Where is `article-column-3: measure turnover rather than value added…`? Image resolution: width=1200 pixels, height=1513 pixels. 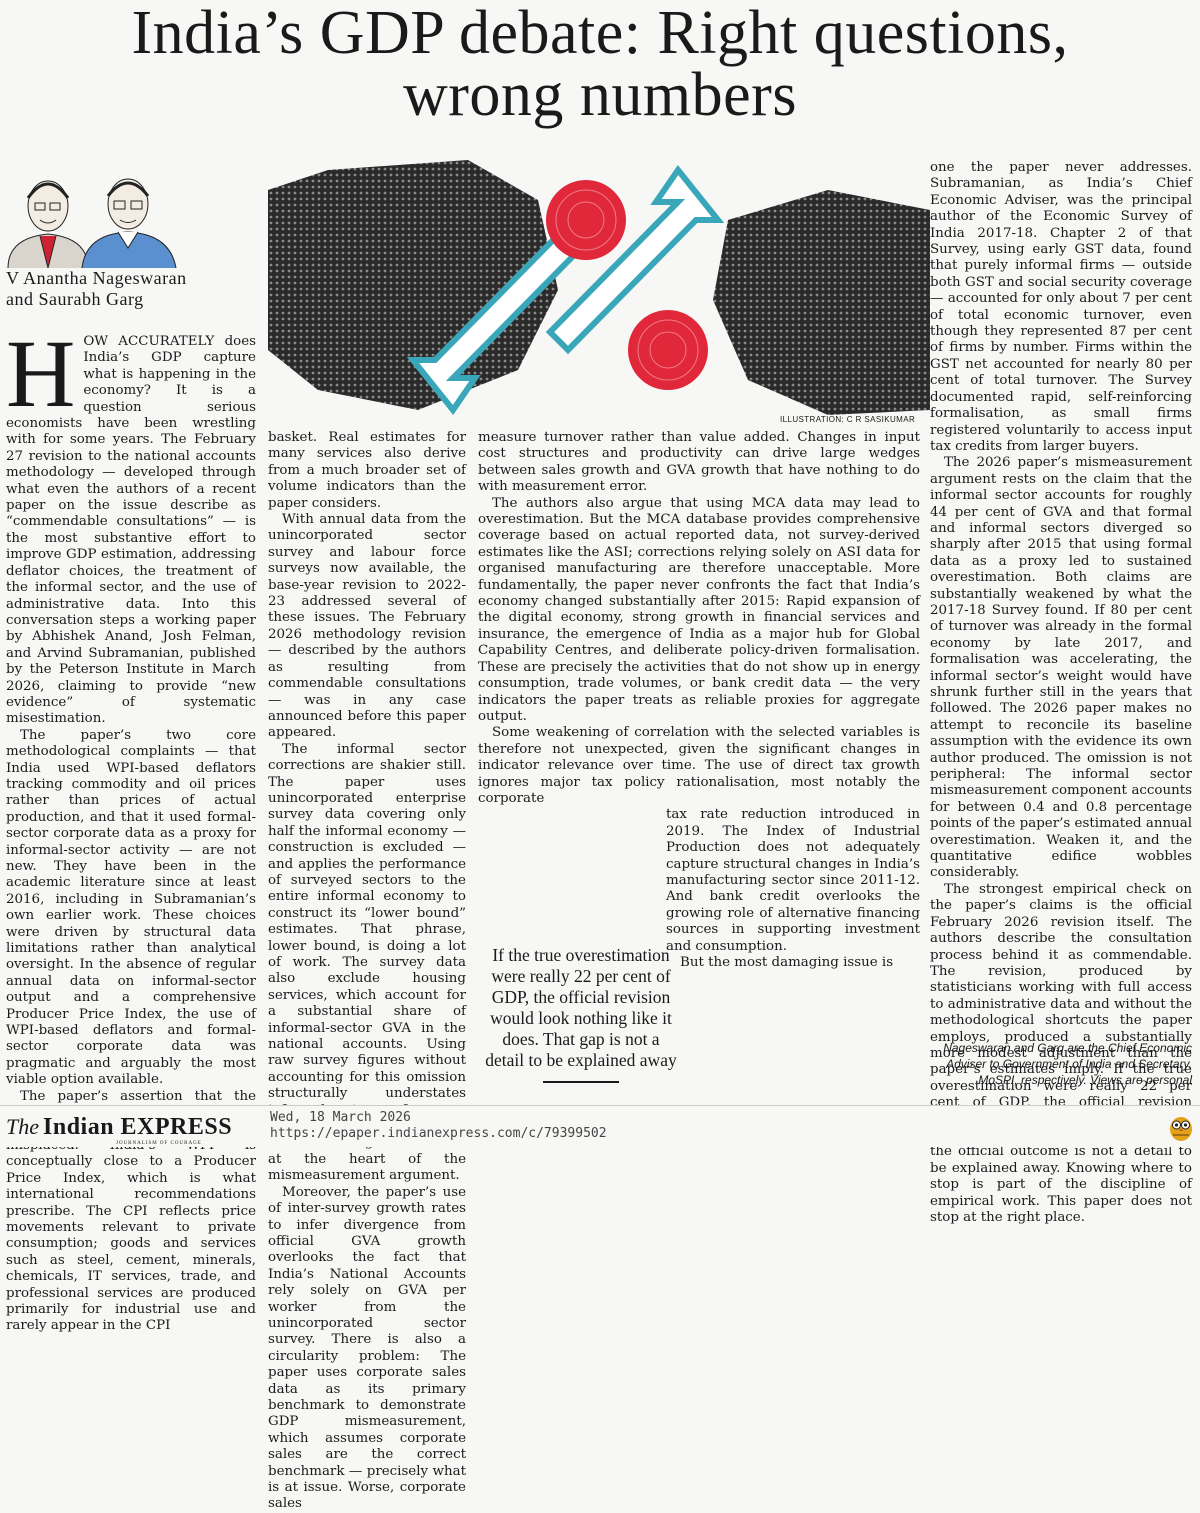
article-column-3: measure turnover rather than value added… is located at coordinates (699, 700).